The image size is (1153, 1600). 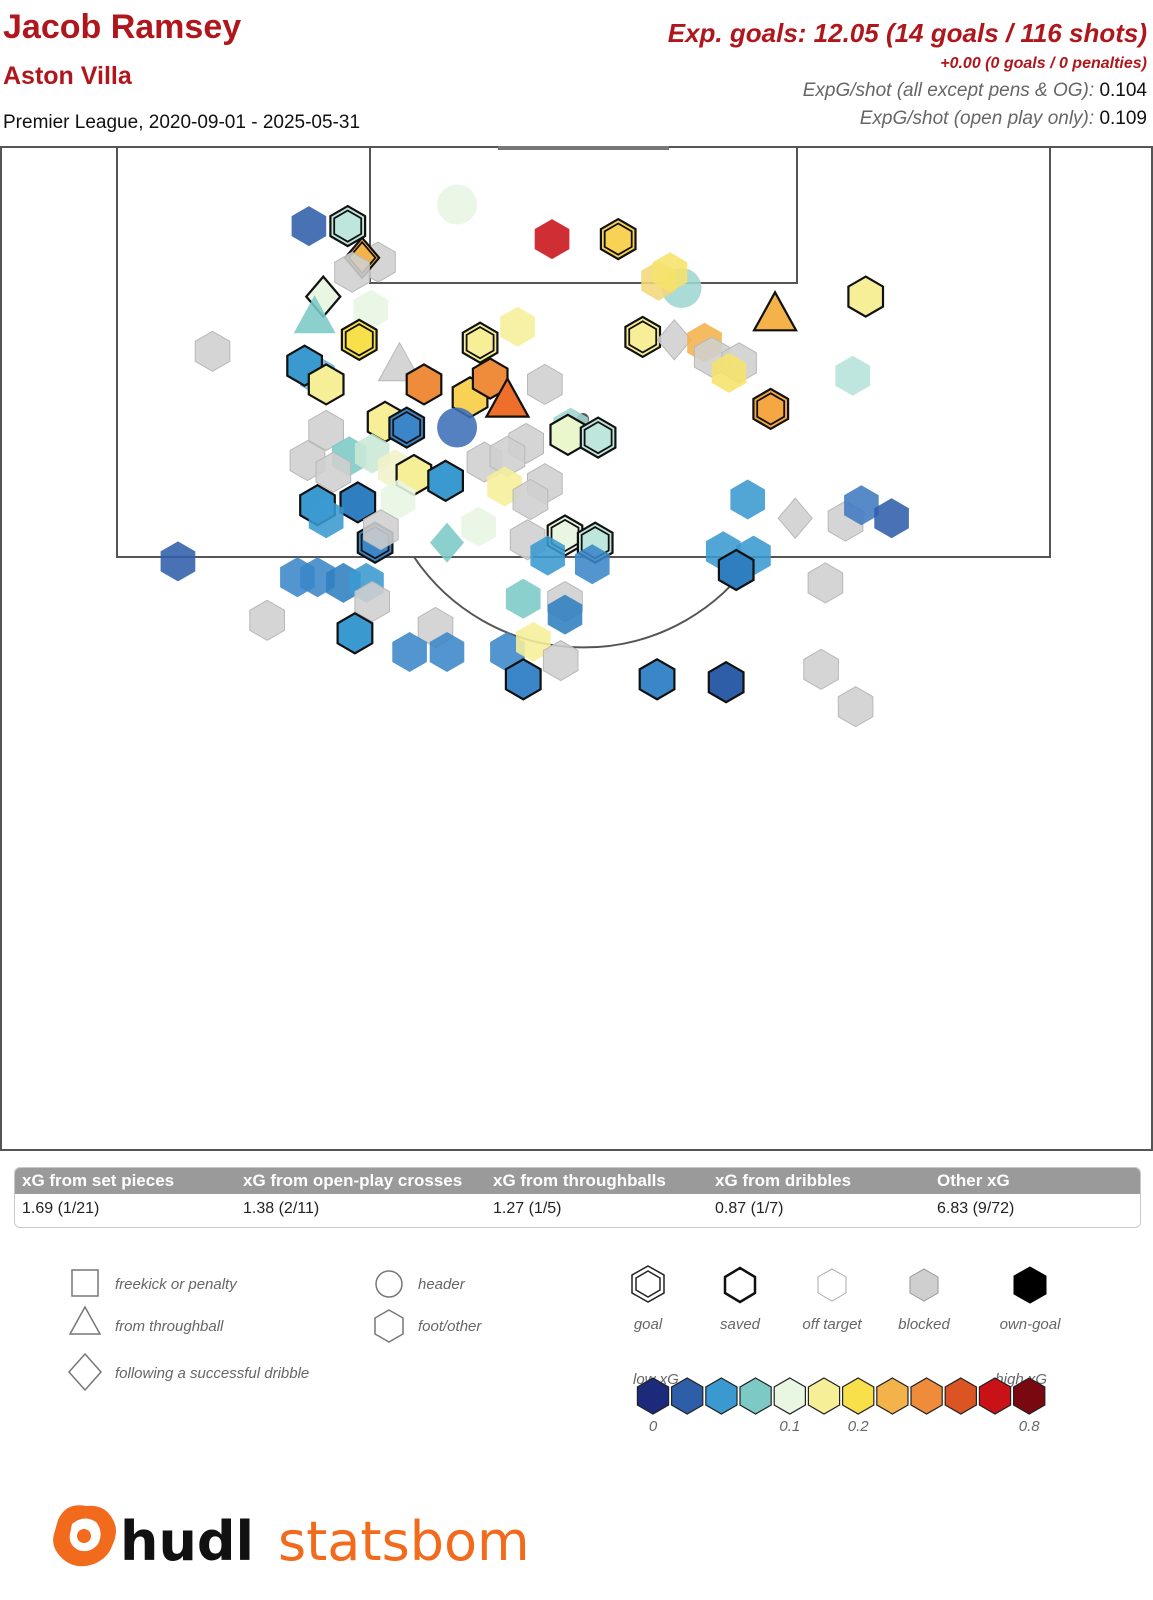 What do you see at coordinates (740, 1285) in the screenshot?
I see `saved-outcome-icon` at bounding box center [740, 1285].